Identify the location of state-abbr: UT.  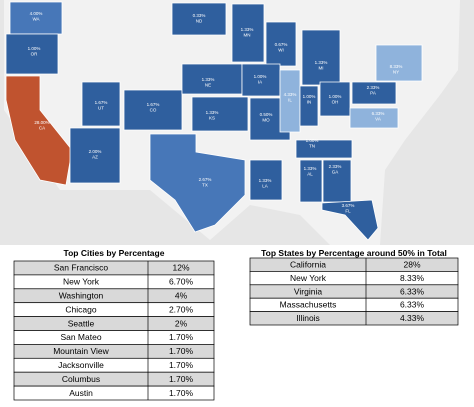
(101, 108).